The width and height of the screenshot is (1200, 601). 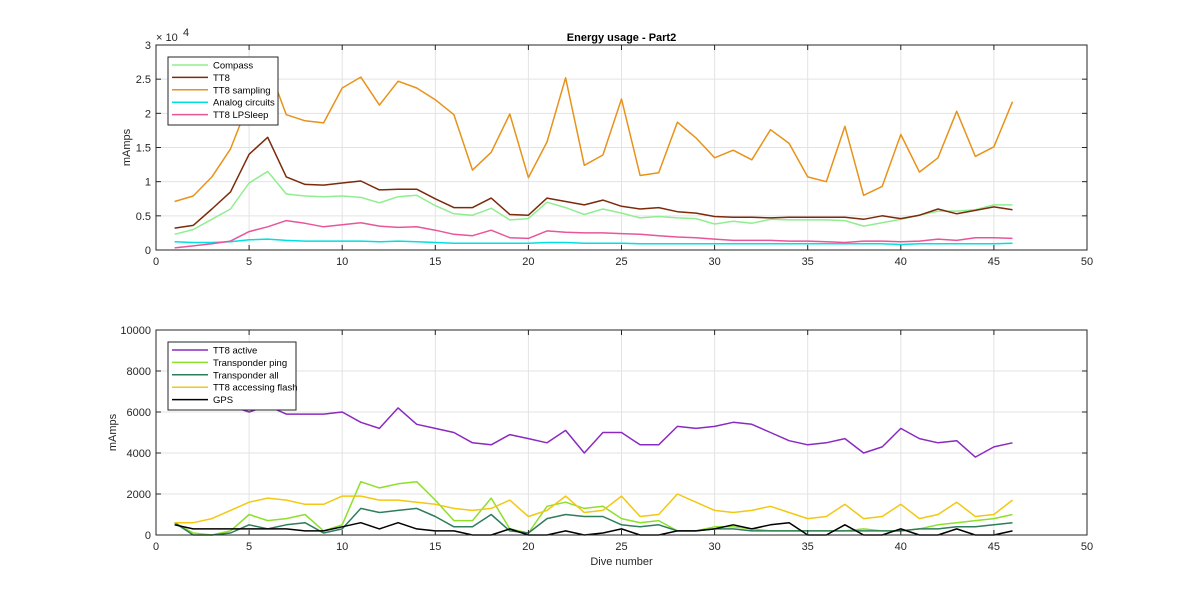 I want to click on y-exponent-power: 4, so click(x=186, y=33).